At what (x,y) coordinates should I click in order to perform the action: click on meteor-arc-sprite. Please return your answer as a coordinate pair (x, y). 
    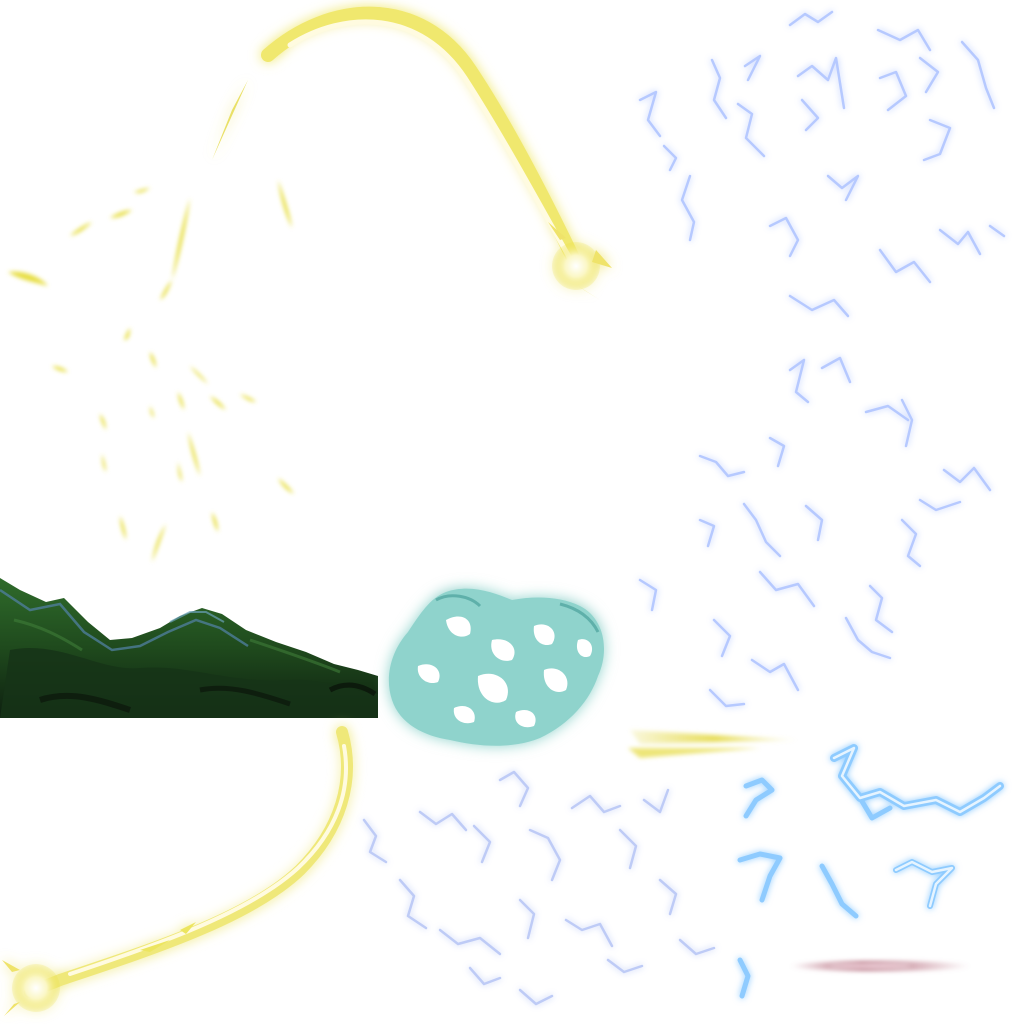
    Looking at the image, I should click on (412, 153).